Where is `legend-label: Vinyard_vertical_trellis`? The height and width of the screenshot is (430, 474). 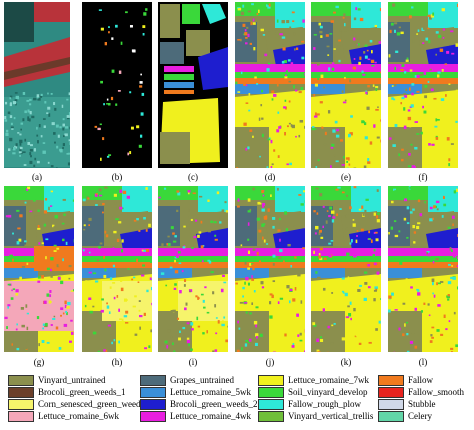 legend-label: Vinyard_vertical_trellis is located at coordinates (331, 416).